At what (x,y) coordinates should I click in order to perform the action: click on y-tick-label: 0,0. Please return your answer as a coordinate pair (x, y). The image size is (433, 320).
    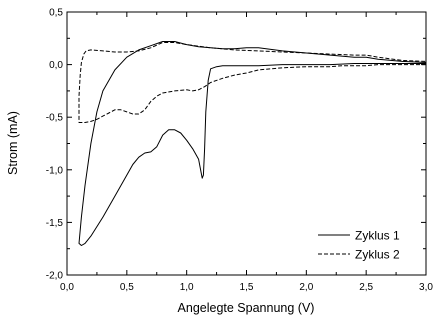
    Looking at the image, I should click on (56, 65).